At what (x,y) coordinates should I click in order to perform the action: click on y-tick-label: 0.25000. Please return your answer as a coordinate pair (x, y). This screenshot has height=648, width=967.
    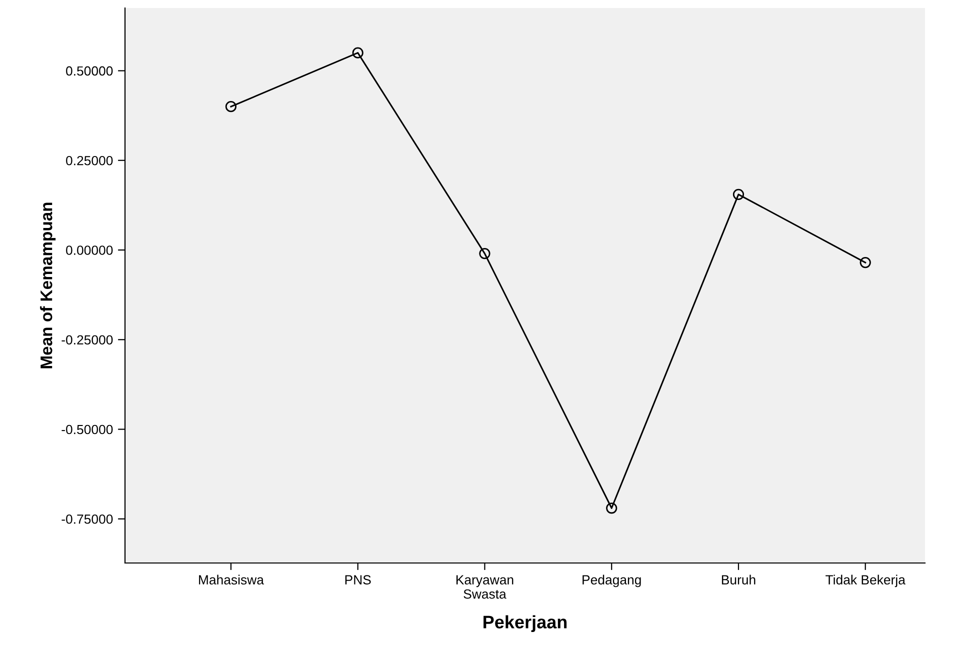
    Looking at the image, I should click on (89, 161).